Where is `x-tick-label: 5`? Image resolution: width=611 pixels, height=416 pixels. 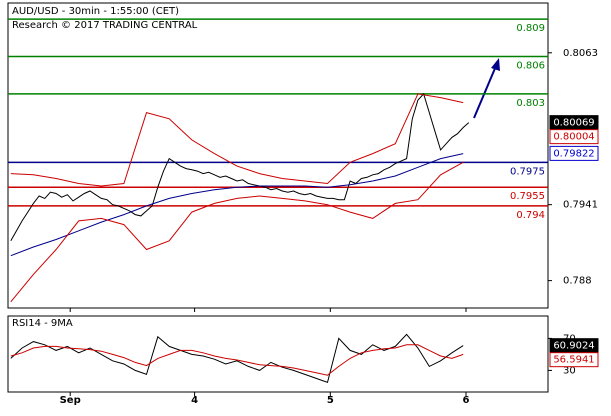
x-tick-label: 5 is located at coordinates (330, 400).